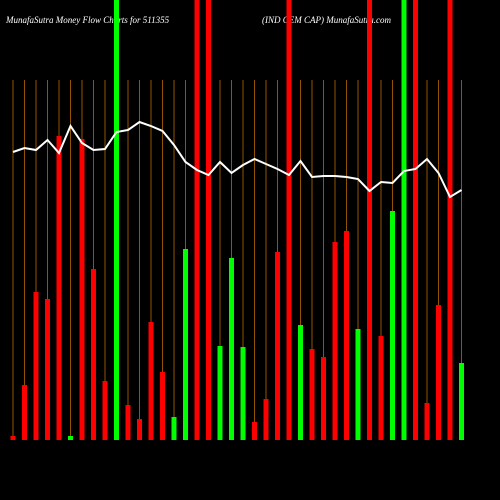 Image resolution: width=500 pixels, height=500 pixels. I want to click on chart-subtitle: (IND CEM CAP) MunafaSutra.com, so click(326, 20).